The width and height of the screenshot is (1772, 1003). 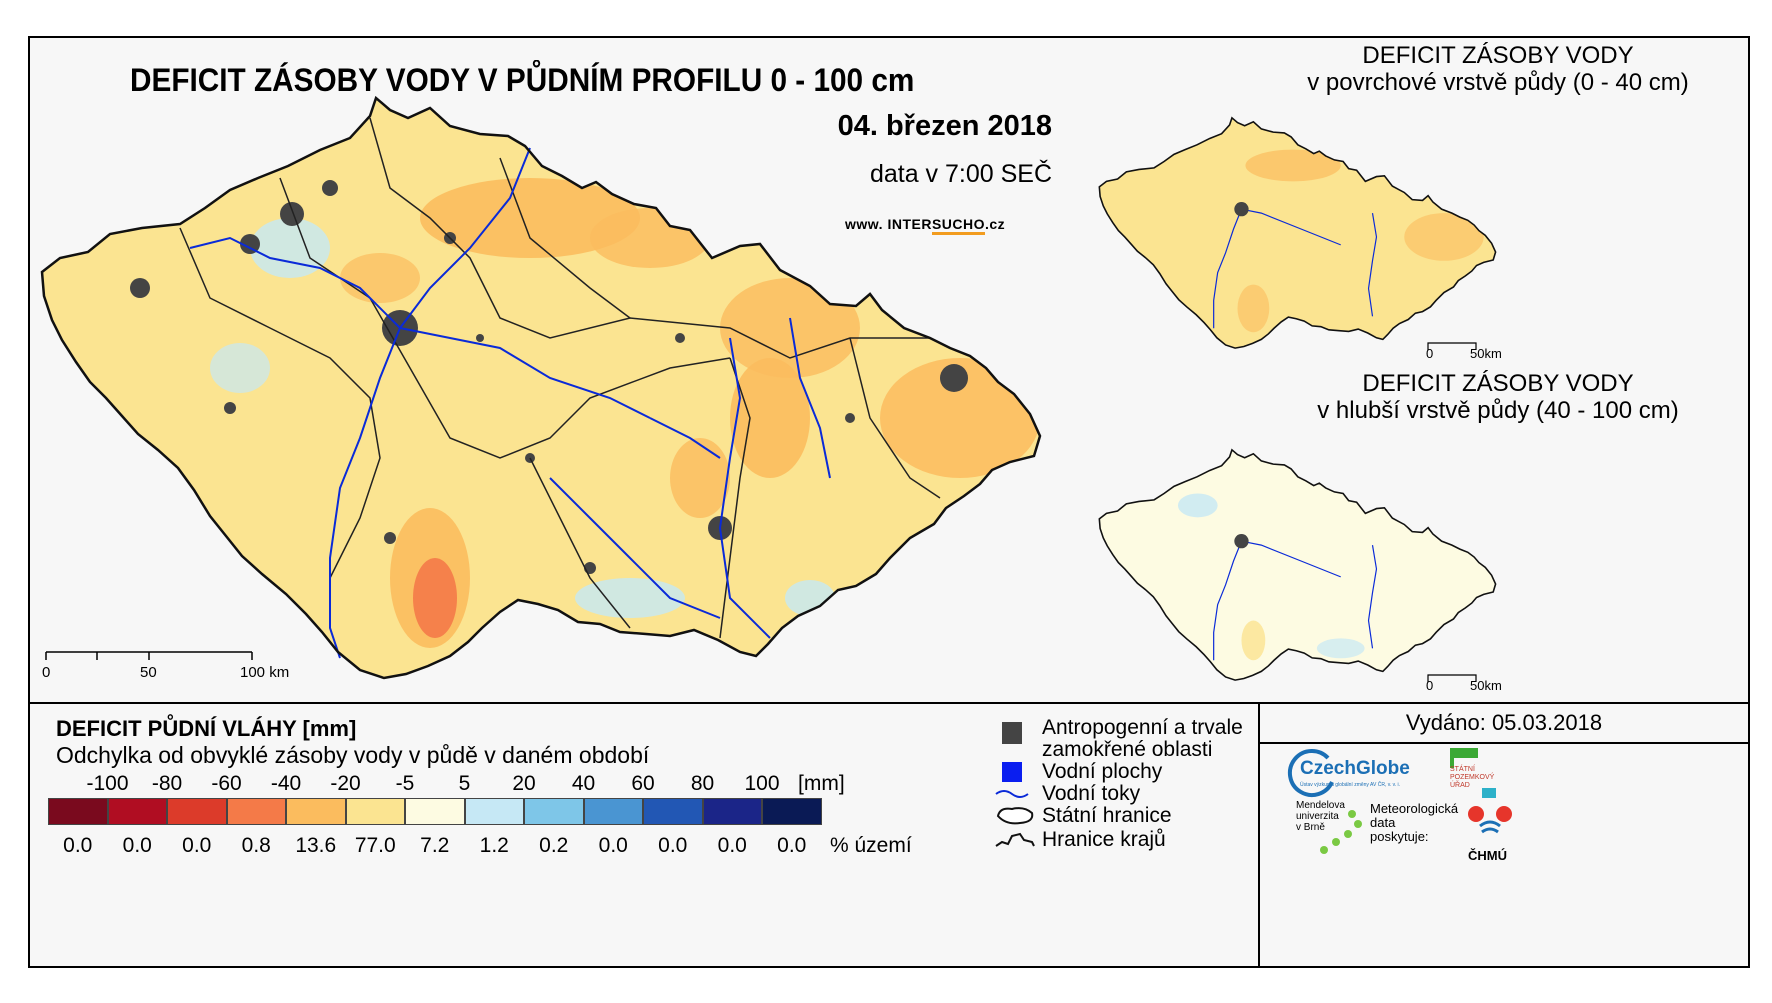 I want to click on chmu-provider: Meteorologická data poskytuje: ČHMÚ, so click(x=1455, y=843).